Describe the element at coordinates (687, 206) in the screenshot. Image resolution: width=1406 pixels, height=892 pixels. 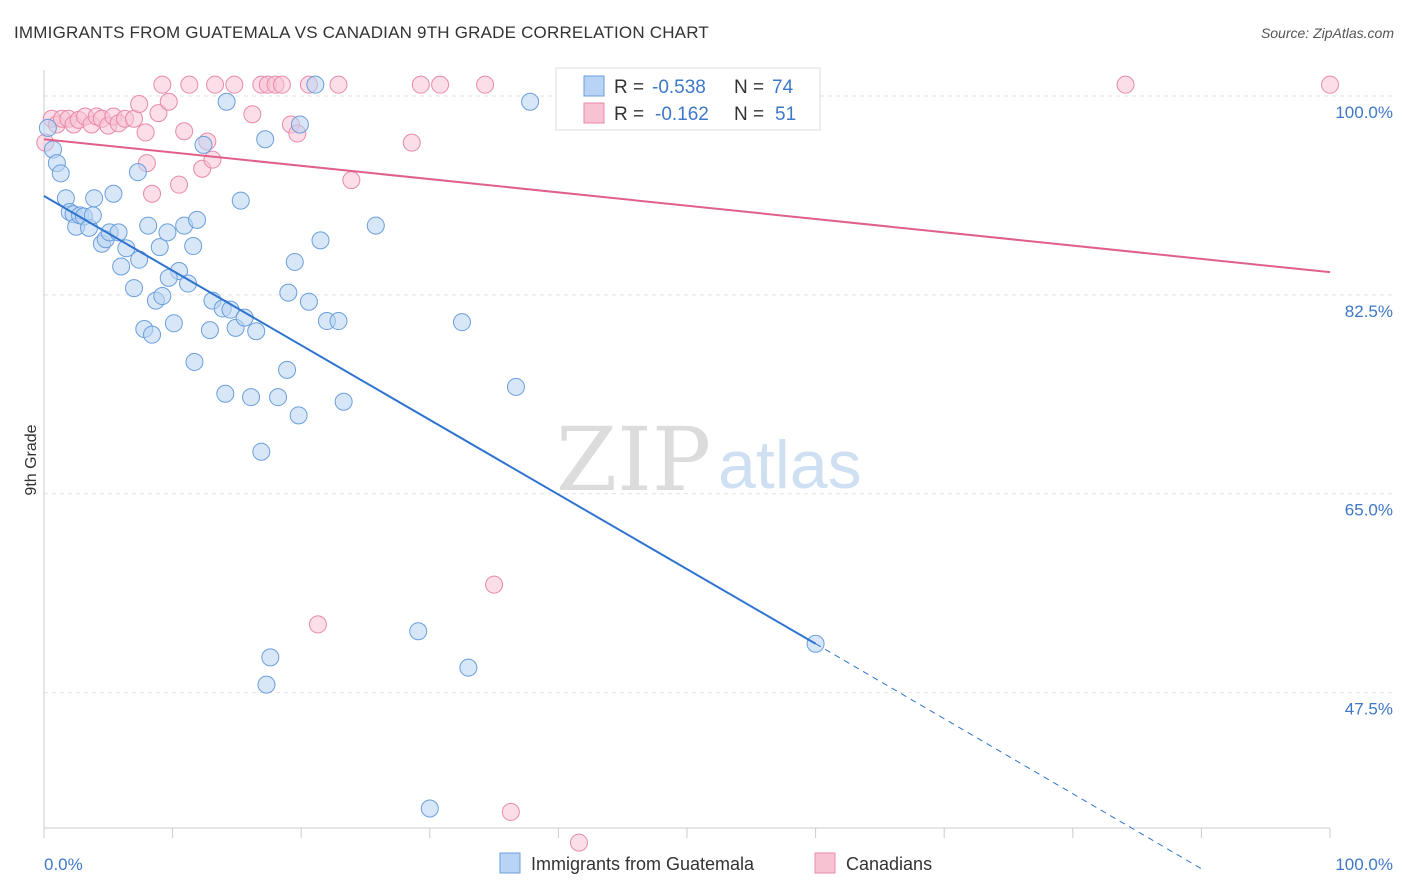
I see `canadians-trend-line` at that location.